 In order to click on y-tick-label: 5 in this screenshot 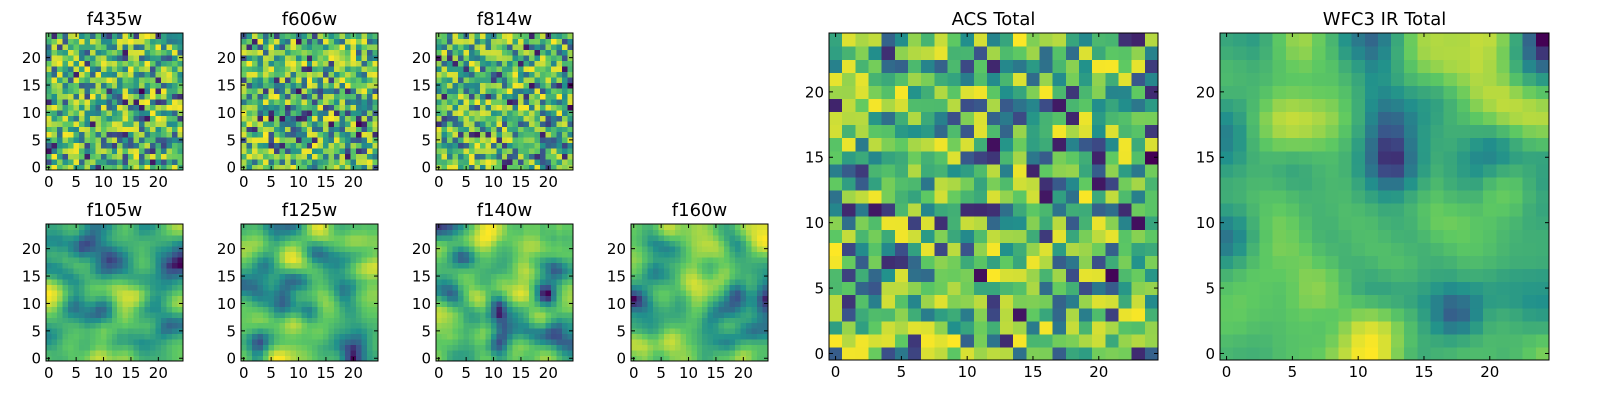, I will do `click(231, 331)`.